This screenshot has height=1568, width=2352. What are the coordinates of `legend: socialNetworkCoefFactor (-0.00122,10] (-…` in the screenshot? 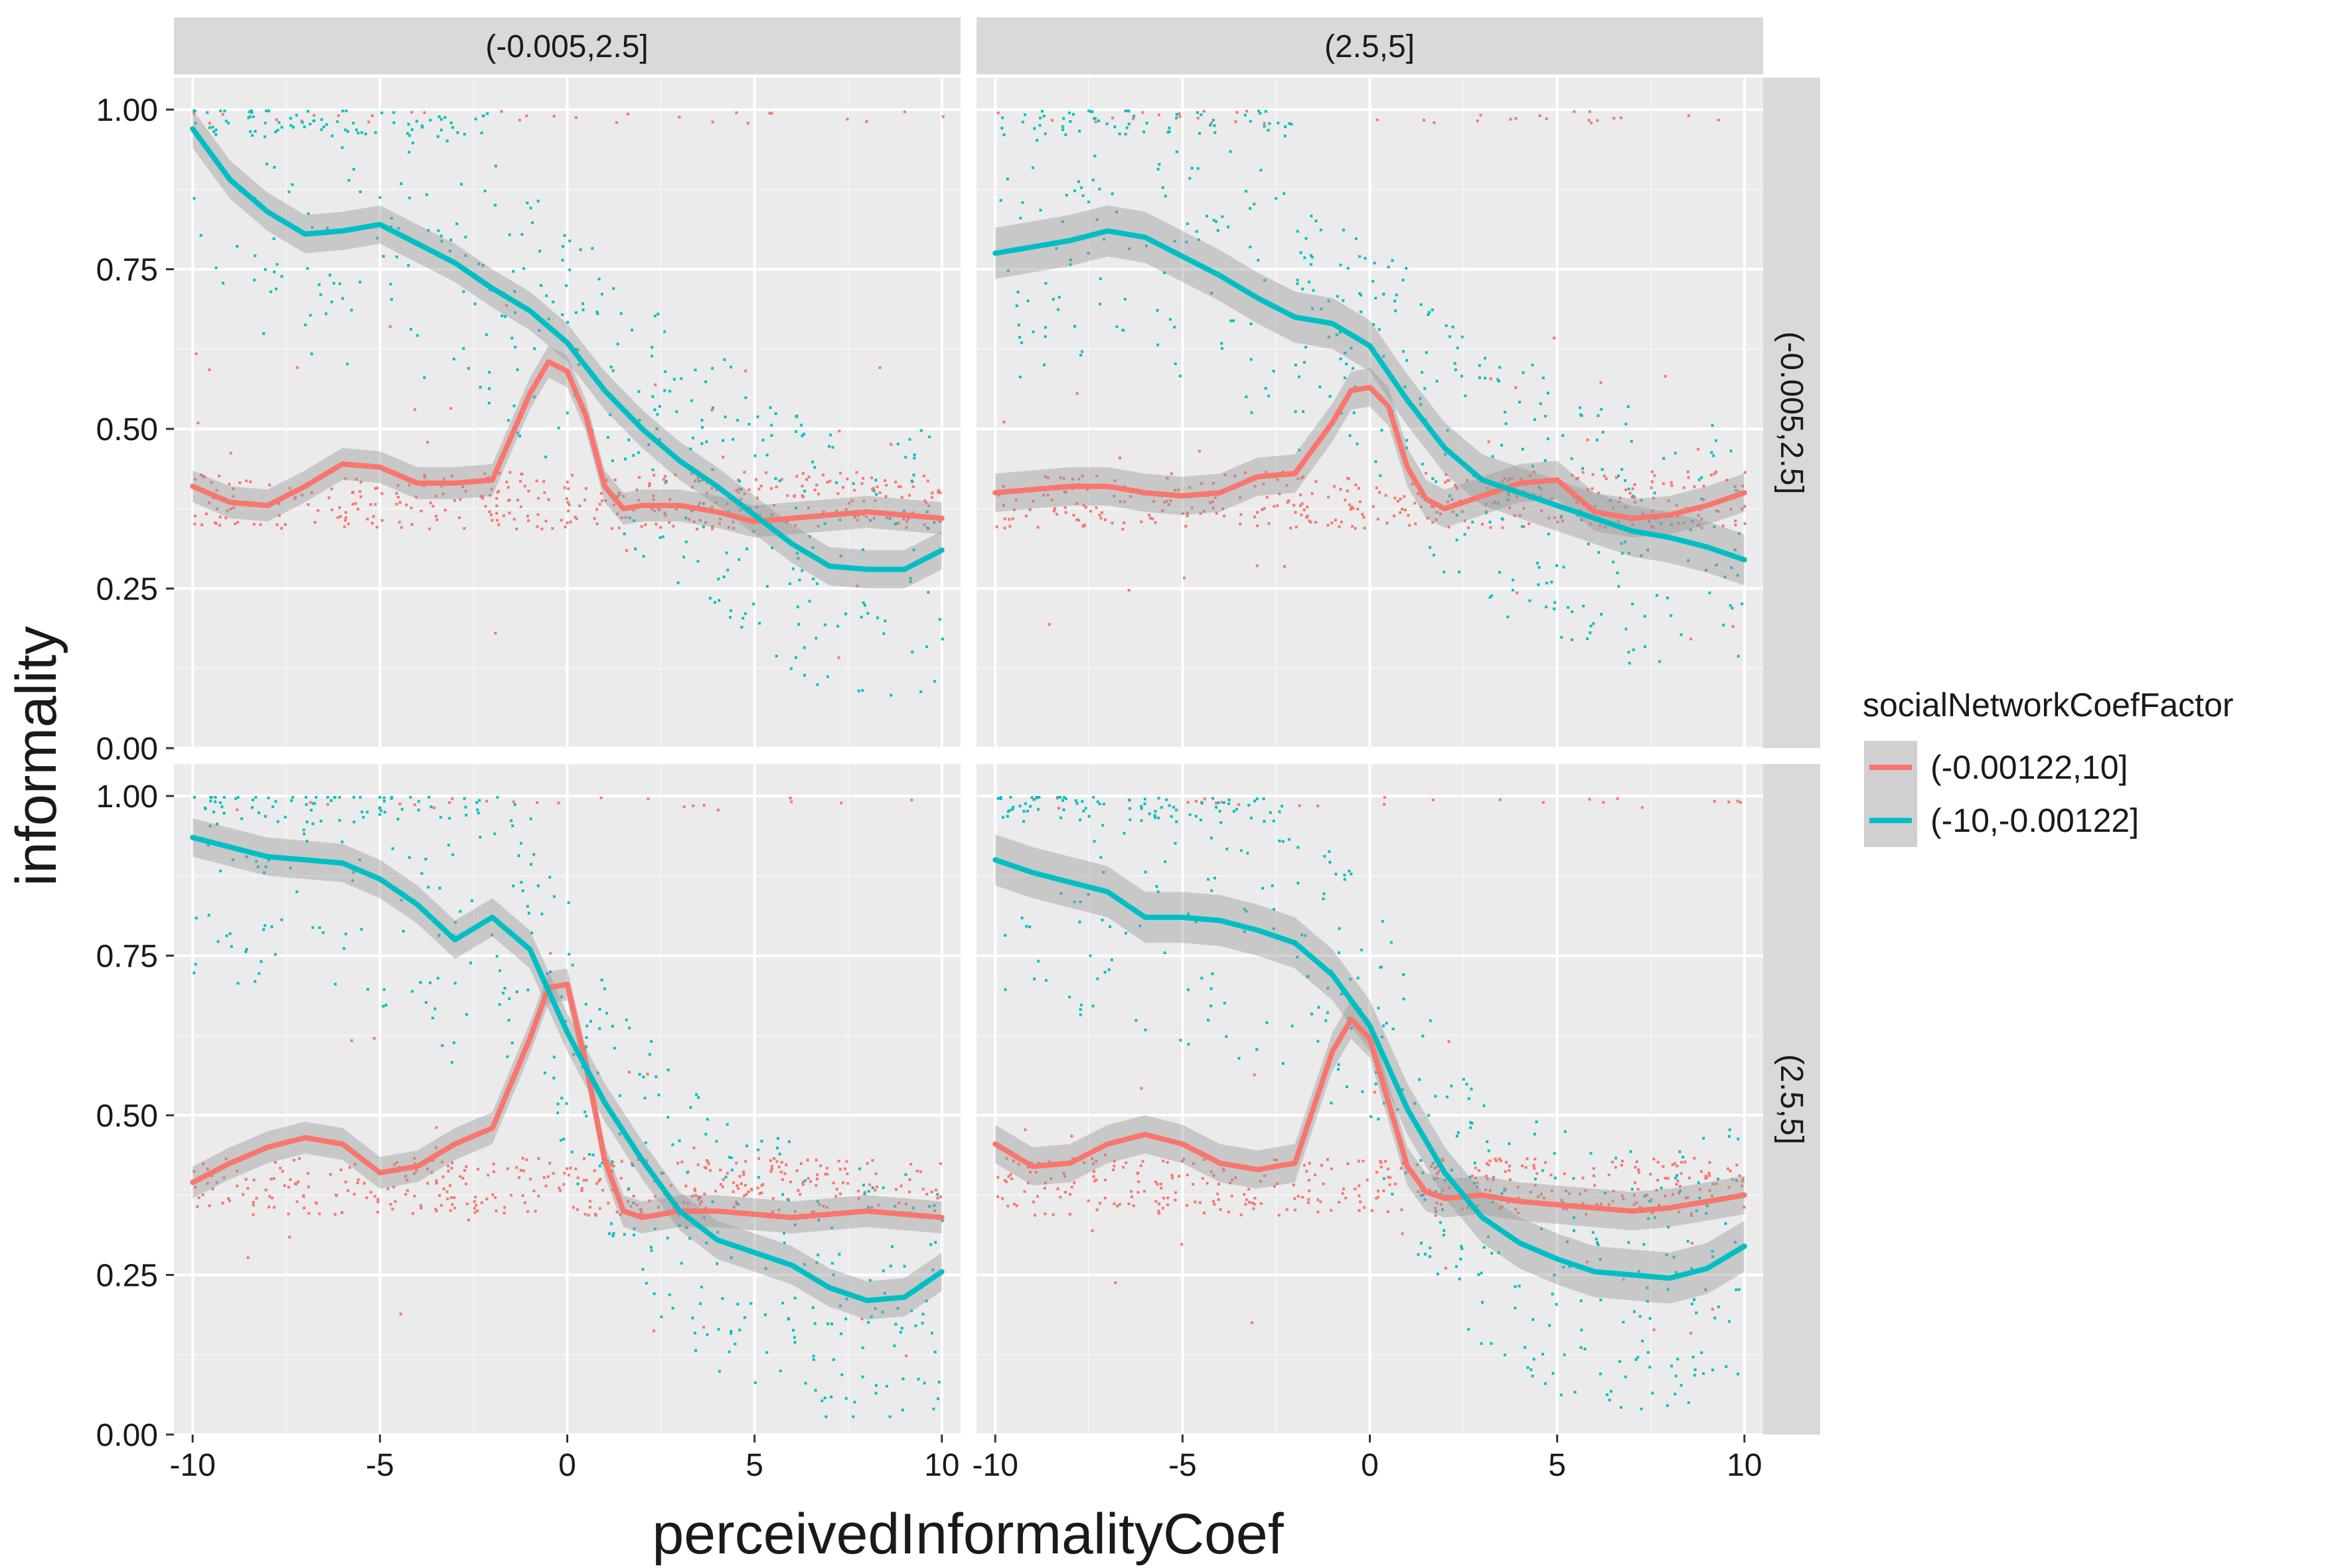 It's located at (2049, 766).